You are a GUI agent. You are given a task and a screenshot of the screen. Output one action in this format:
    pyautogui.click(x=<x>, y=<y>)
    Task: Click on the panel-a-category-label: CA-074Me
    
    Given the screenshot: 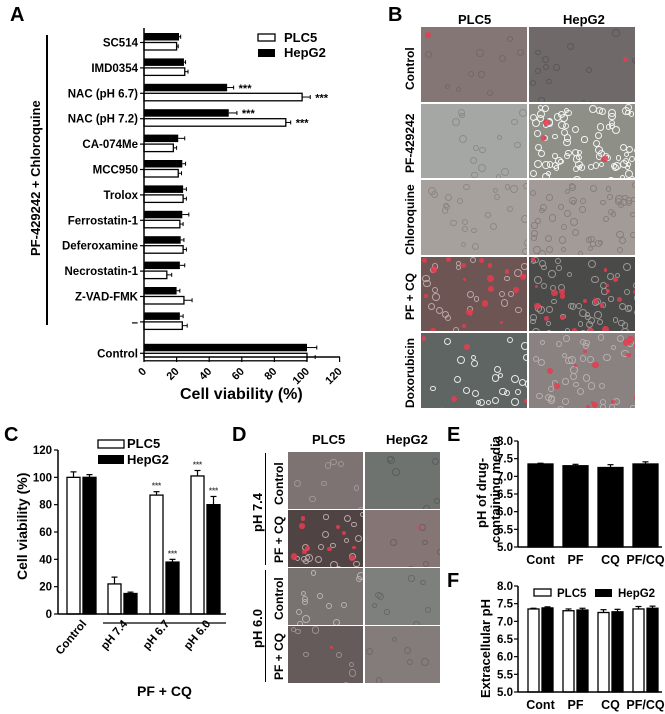 What is the action you would take?
    pyautogui.click(x=110, y=145)
    